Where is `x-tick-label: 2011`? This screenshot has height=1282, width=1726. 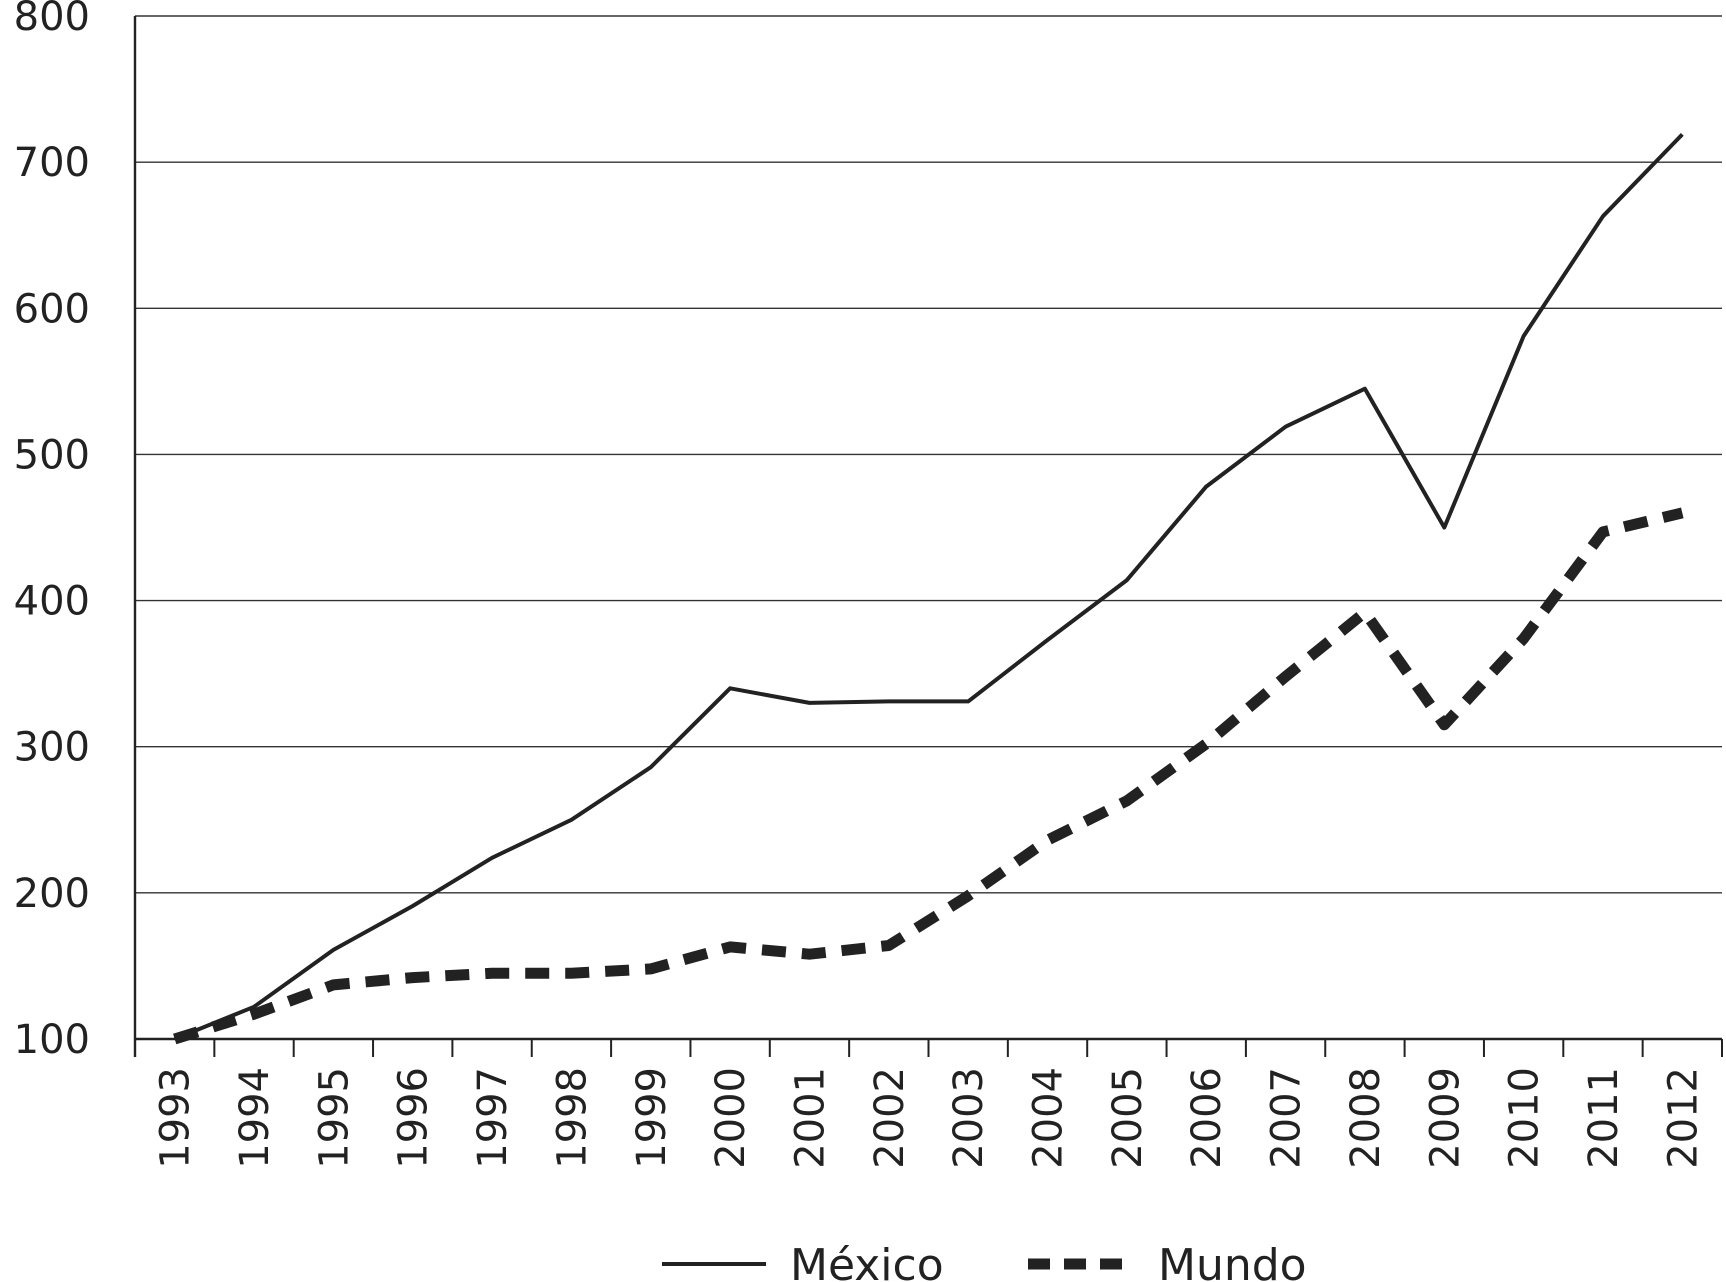 x-tick-label: 2011 is located at coordinates (1604, 1118).